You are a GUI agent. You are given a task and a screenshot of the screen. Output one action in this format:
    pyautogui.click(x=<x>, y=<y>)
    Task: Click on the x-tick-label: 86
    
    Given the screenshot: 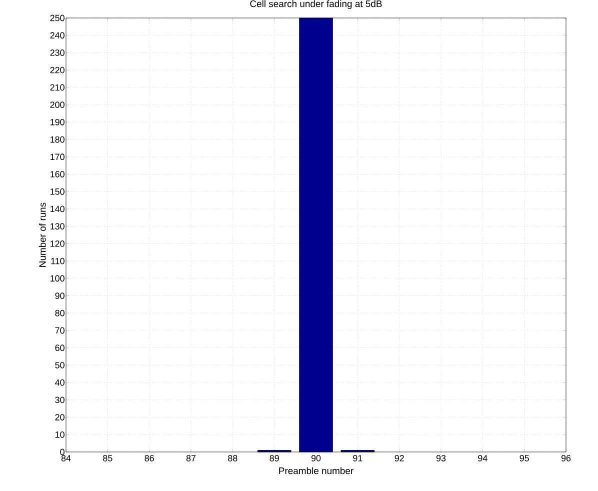 What is the action you would take?
    pyautogui.click(x=149, y=458)
    